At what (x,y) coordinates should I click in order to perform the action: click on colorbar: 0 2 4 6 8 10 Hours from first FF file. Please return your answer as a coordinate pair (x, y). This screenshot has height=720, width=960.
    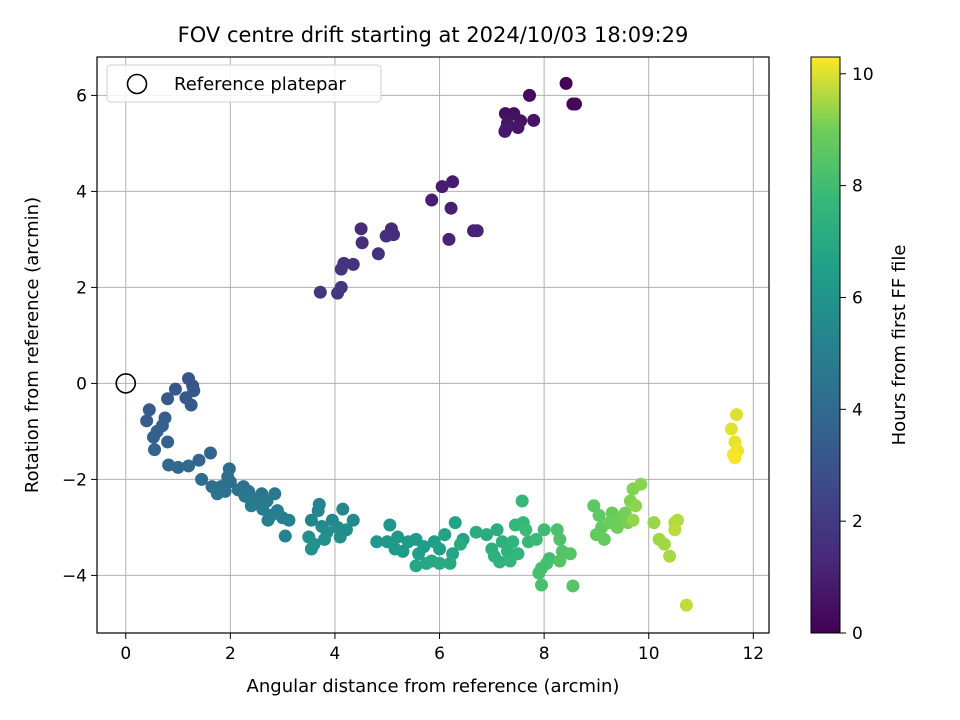
    Looking at the image, I should click on (860, 350).